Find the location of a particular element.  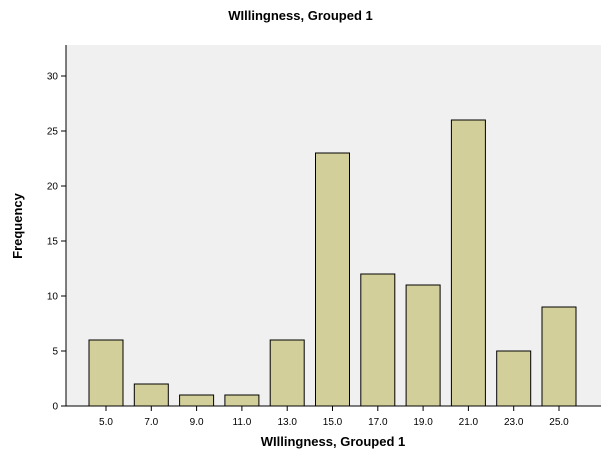

x-tick-label: 23.0 is located at coordinates (514, 422).